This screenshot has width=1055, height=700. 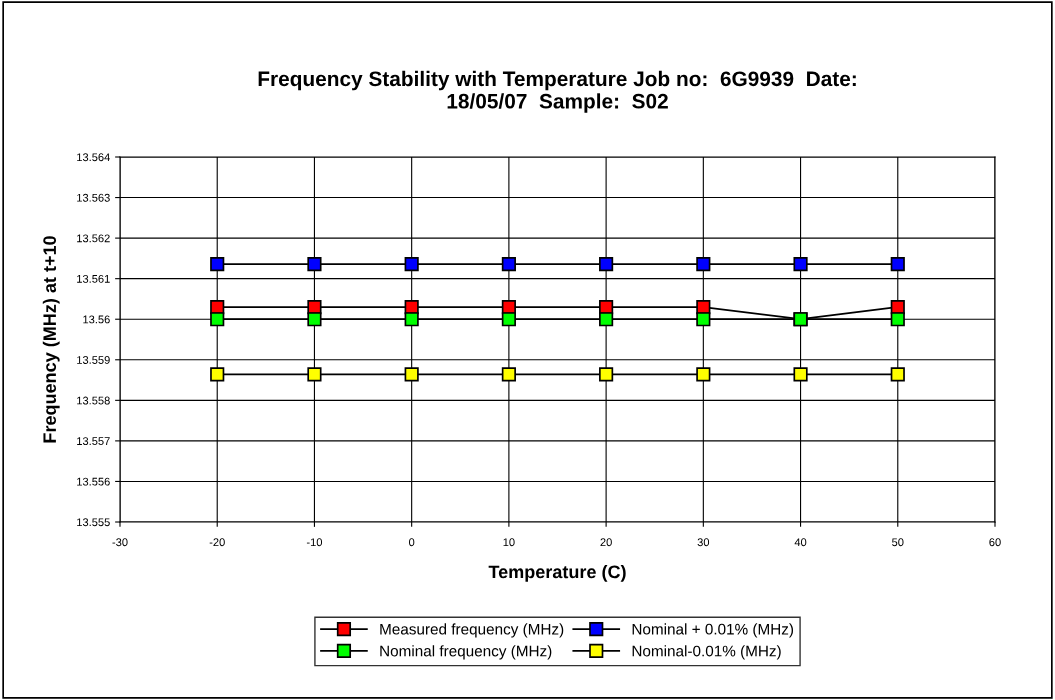 What do you see at coordinates (93, 441) in the screenshot?
I see `y-tick-label: 13.557` at bounding box center [93, 441].